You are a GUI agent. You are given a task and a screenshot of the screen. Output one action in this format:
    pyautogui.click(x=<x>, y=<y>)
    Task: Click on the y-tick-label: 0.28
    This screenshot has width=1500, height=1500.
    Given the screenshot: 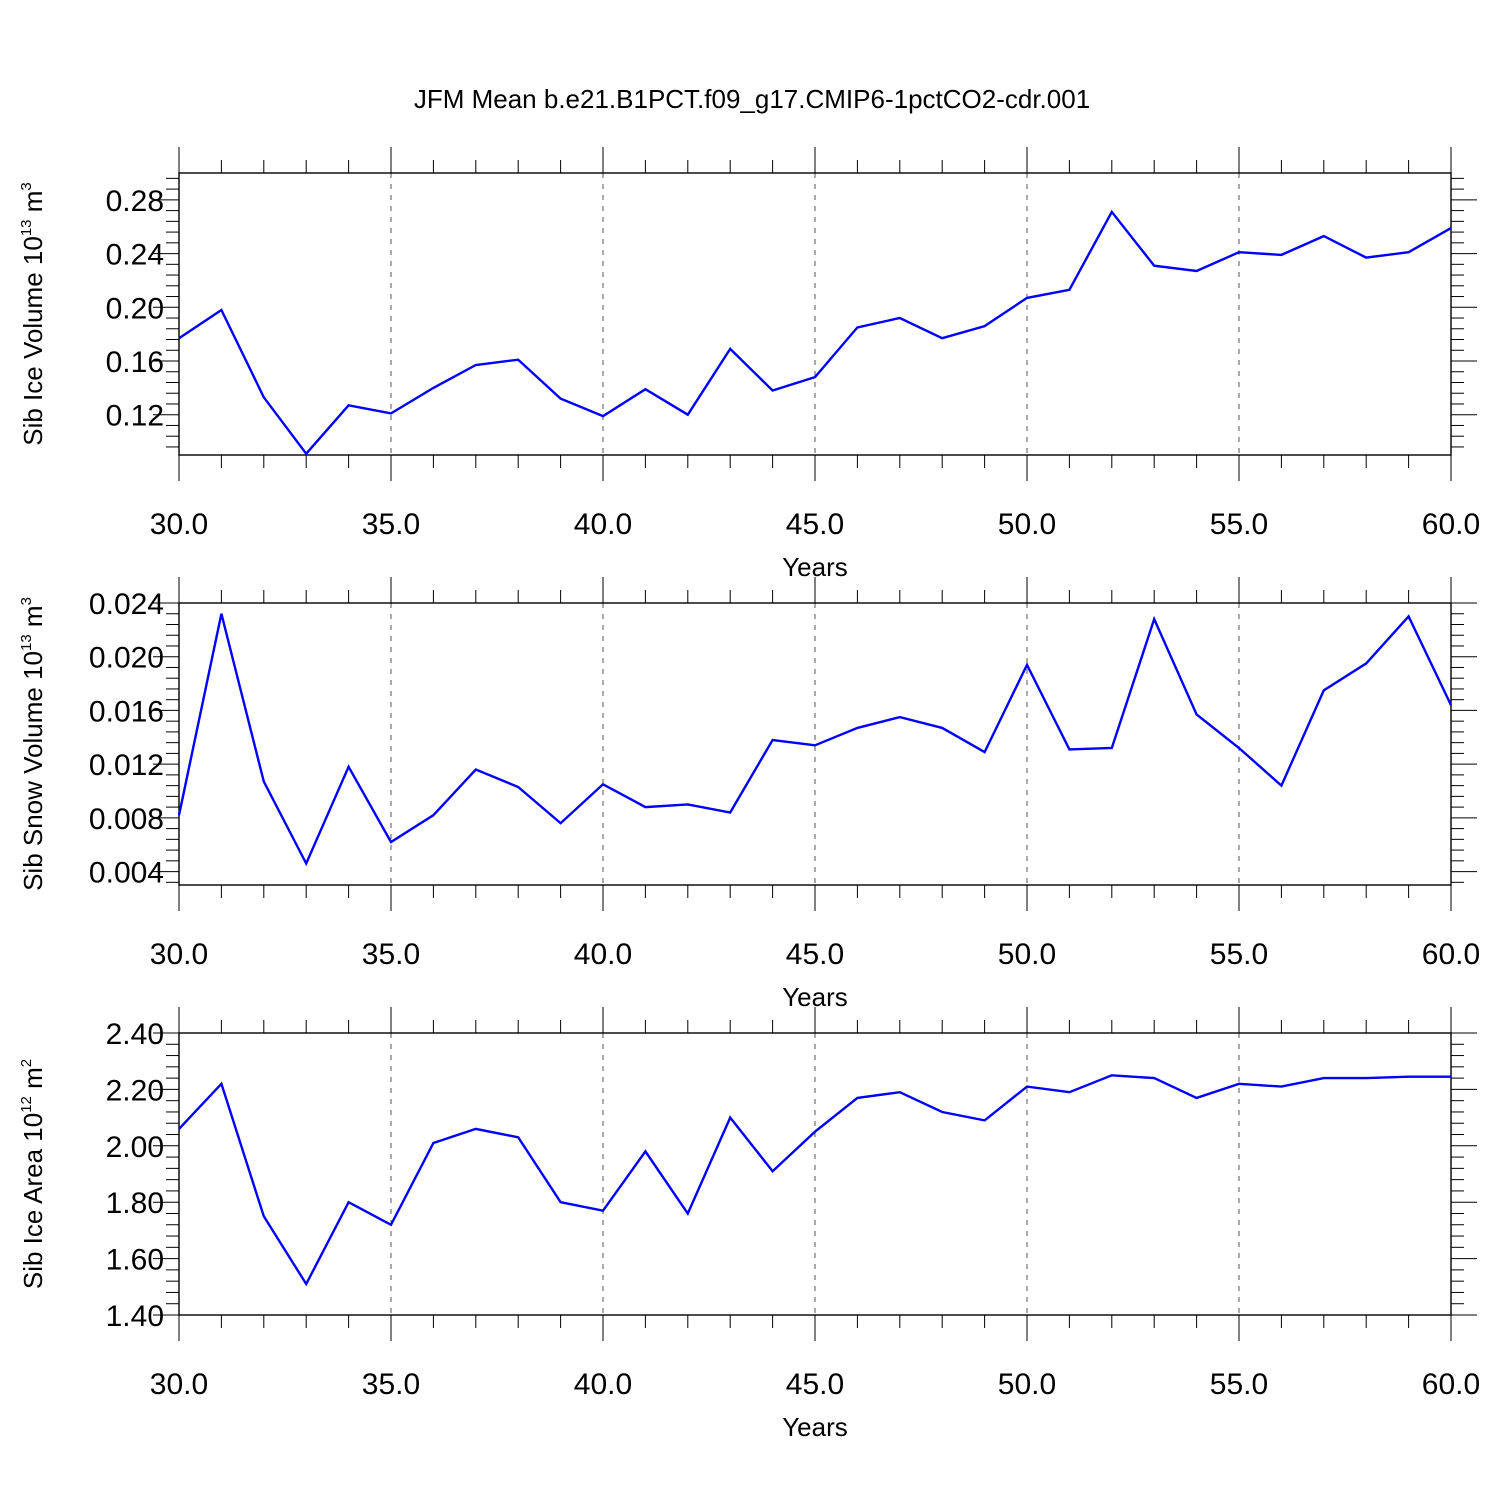 What is the action you would take?
    pyautogui.click(x=135, y=201)
    